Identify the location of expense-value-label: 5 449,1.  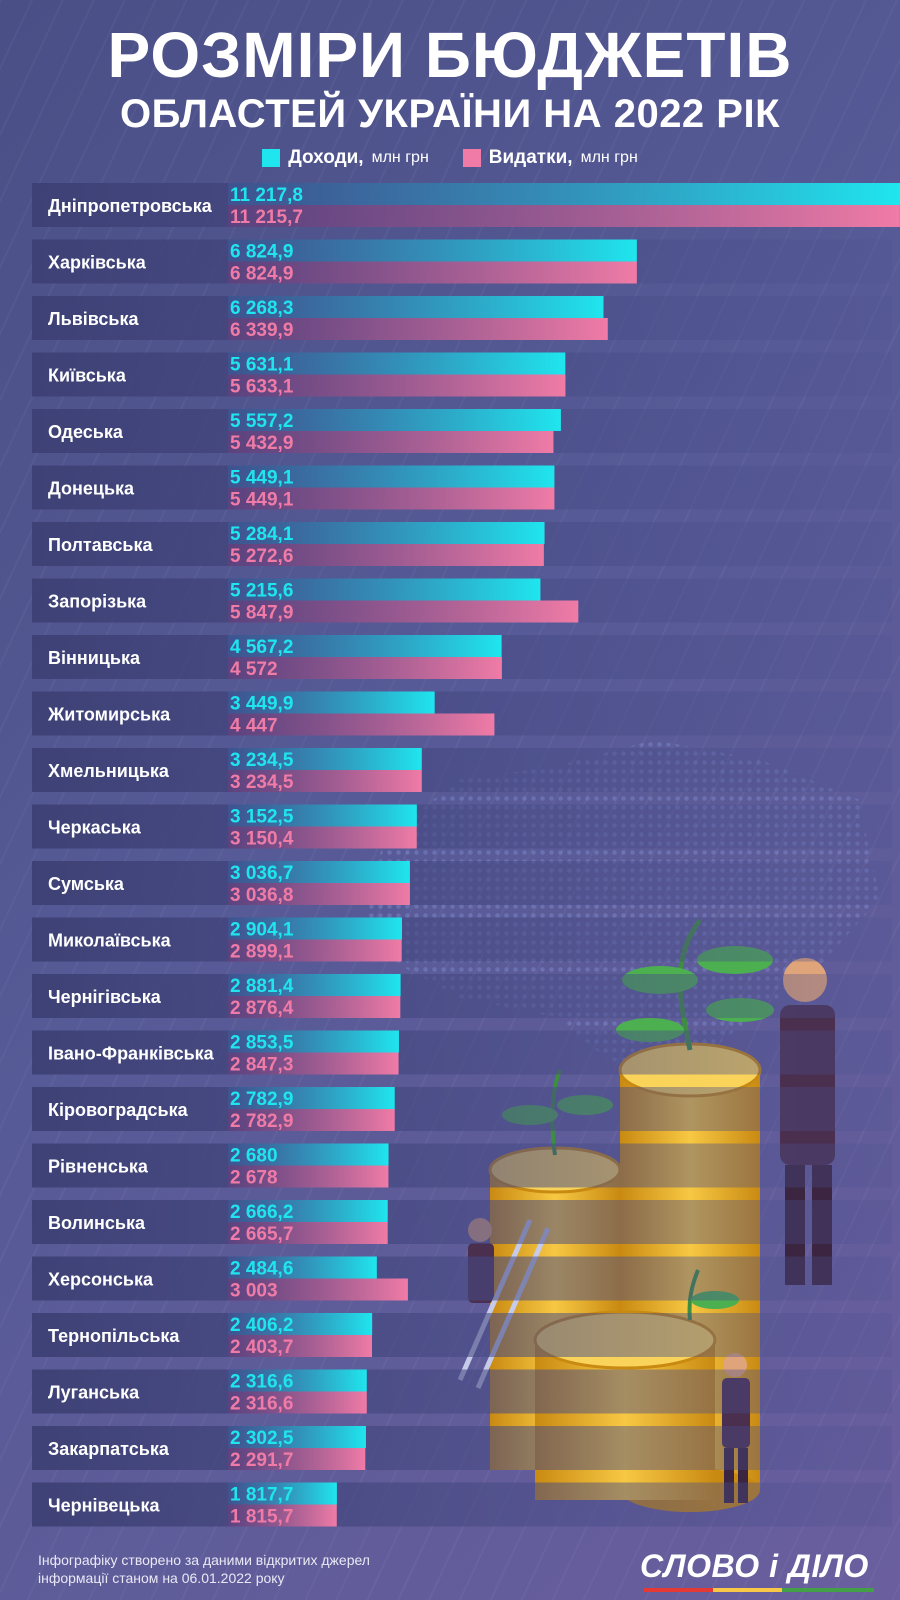
(262, 500).